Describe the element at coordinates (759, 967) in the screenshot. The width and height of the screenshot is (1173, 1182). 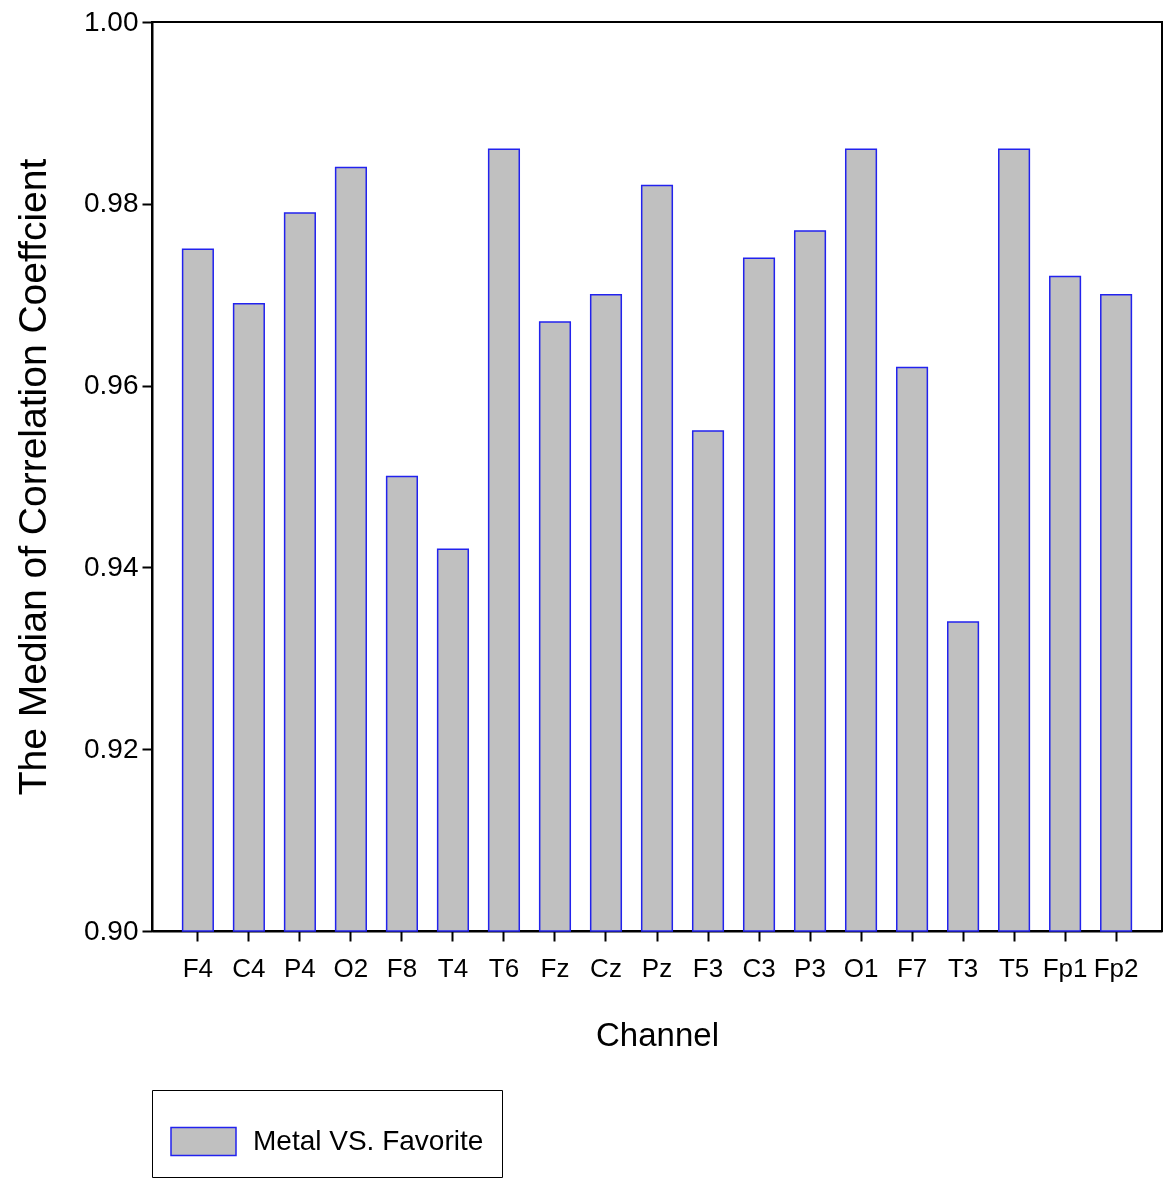
I see `x-tick-label: C3` at that location.